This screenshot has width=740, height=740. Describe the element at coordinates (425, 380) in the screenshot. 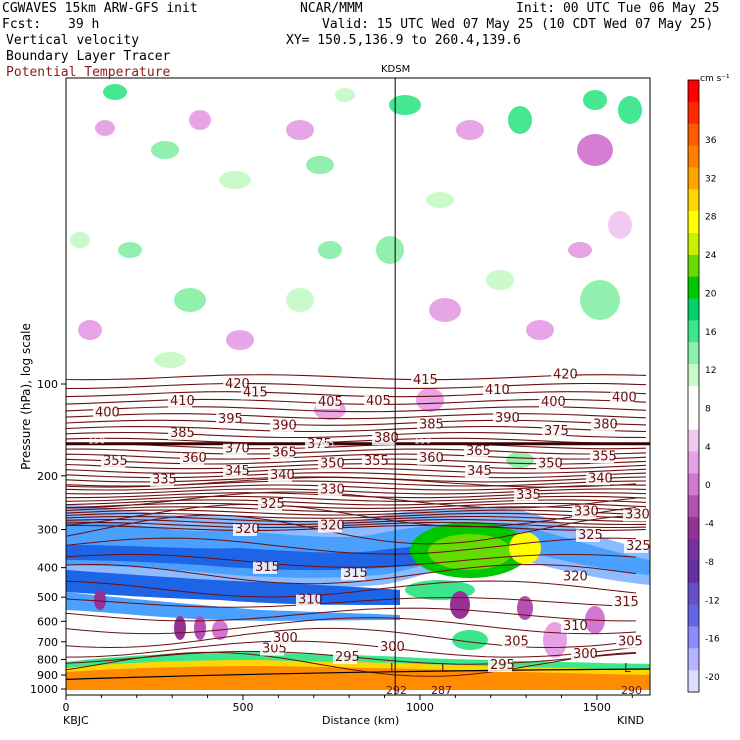

I see `theta-label: 415` at that location.